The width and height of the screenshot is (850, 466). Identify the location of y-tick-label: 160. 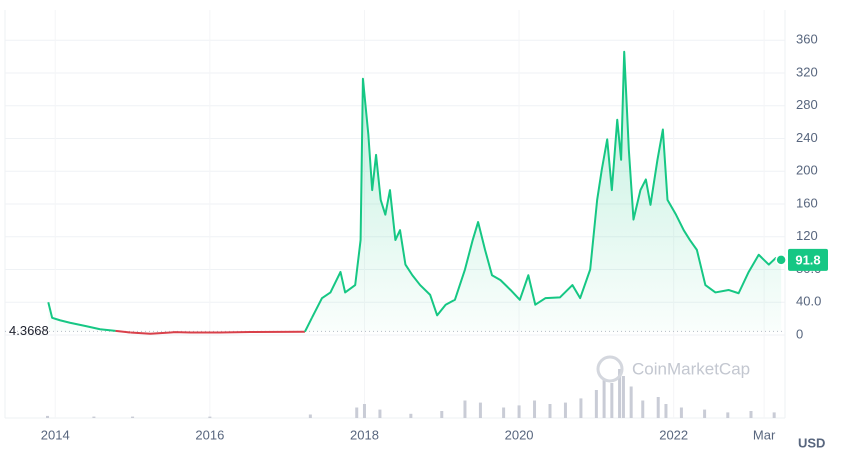
(807, 202).